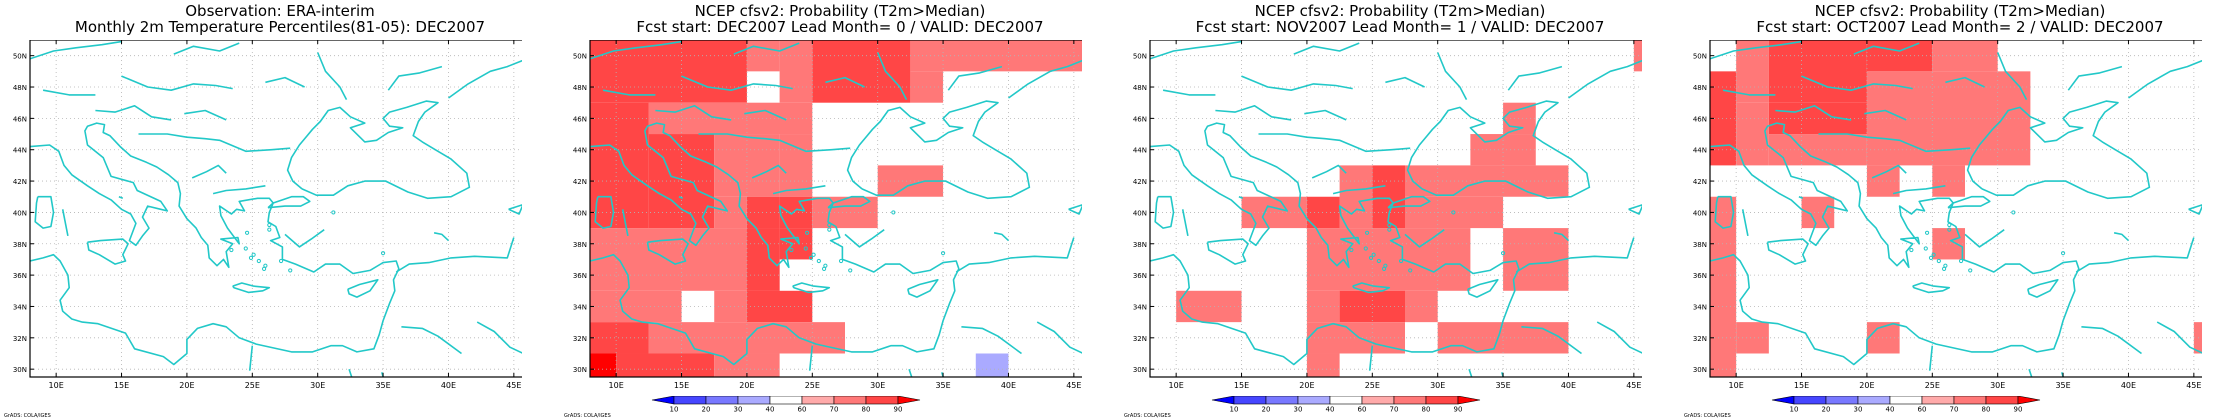 Image resolution: width=2240 pixels, height=420 pixels. I want to click on panel-title-line1: Observation: ERA-interim, so click(280, 11).